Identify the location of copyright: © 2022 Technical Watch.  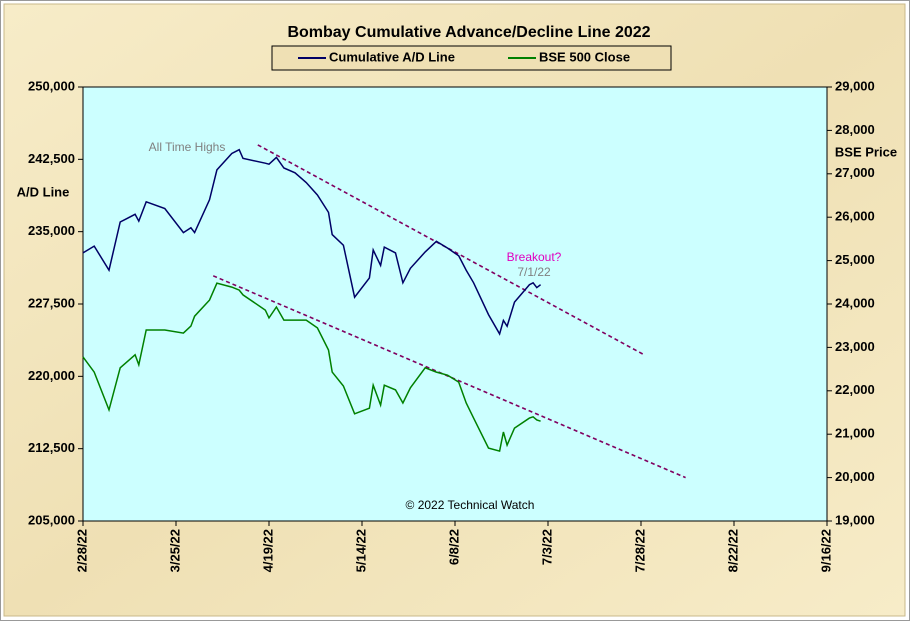
(470, 505).